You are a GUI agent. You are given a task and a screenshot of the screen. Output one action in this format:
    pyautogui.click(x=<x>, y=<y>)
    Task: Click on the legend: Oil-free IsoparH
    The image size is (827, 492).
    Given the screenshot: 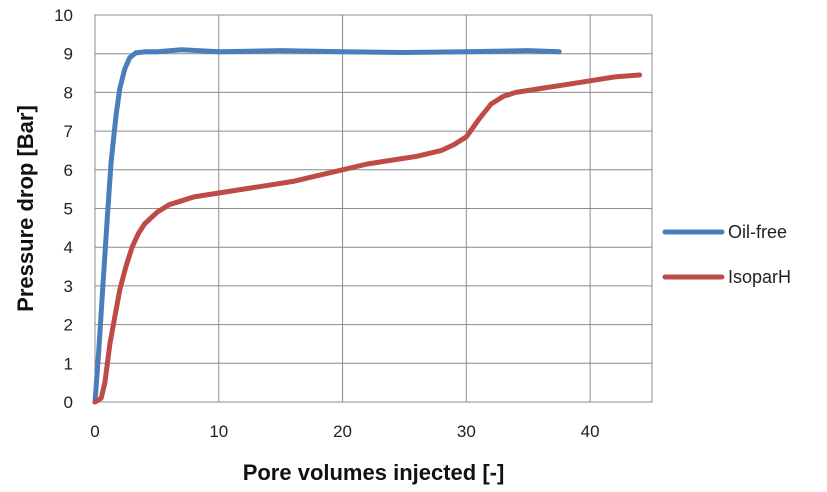 What is the action you would take?
    pyautogui.click(x=726, y=254)
    